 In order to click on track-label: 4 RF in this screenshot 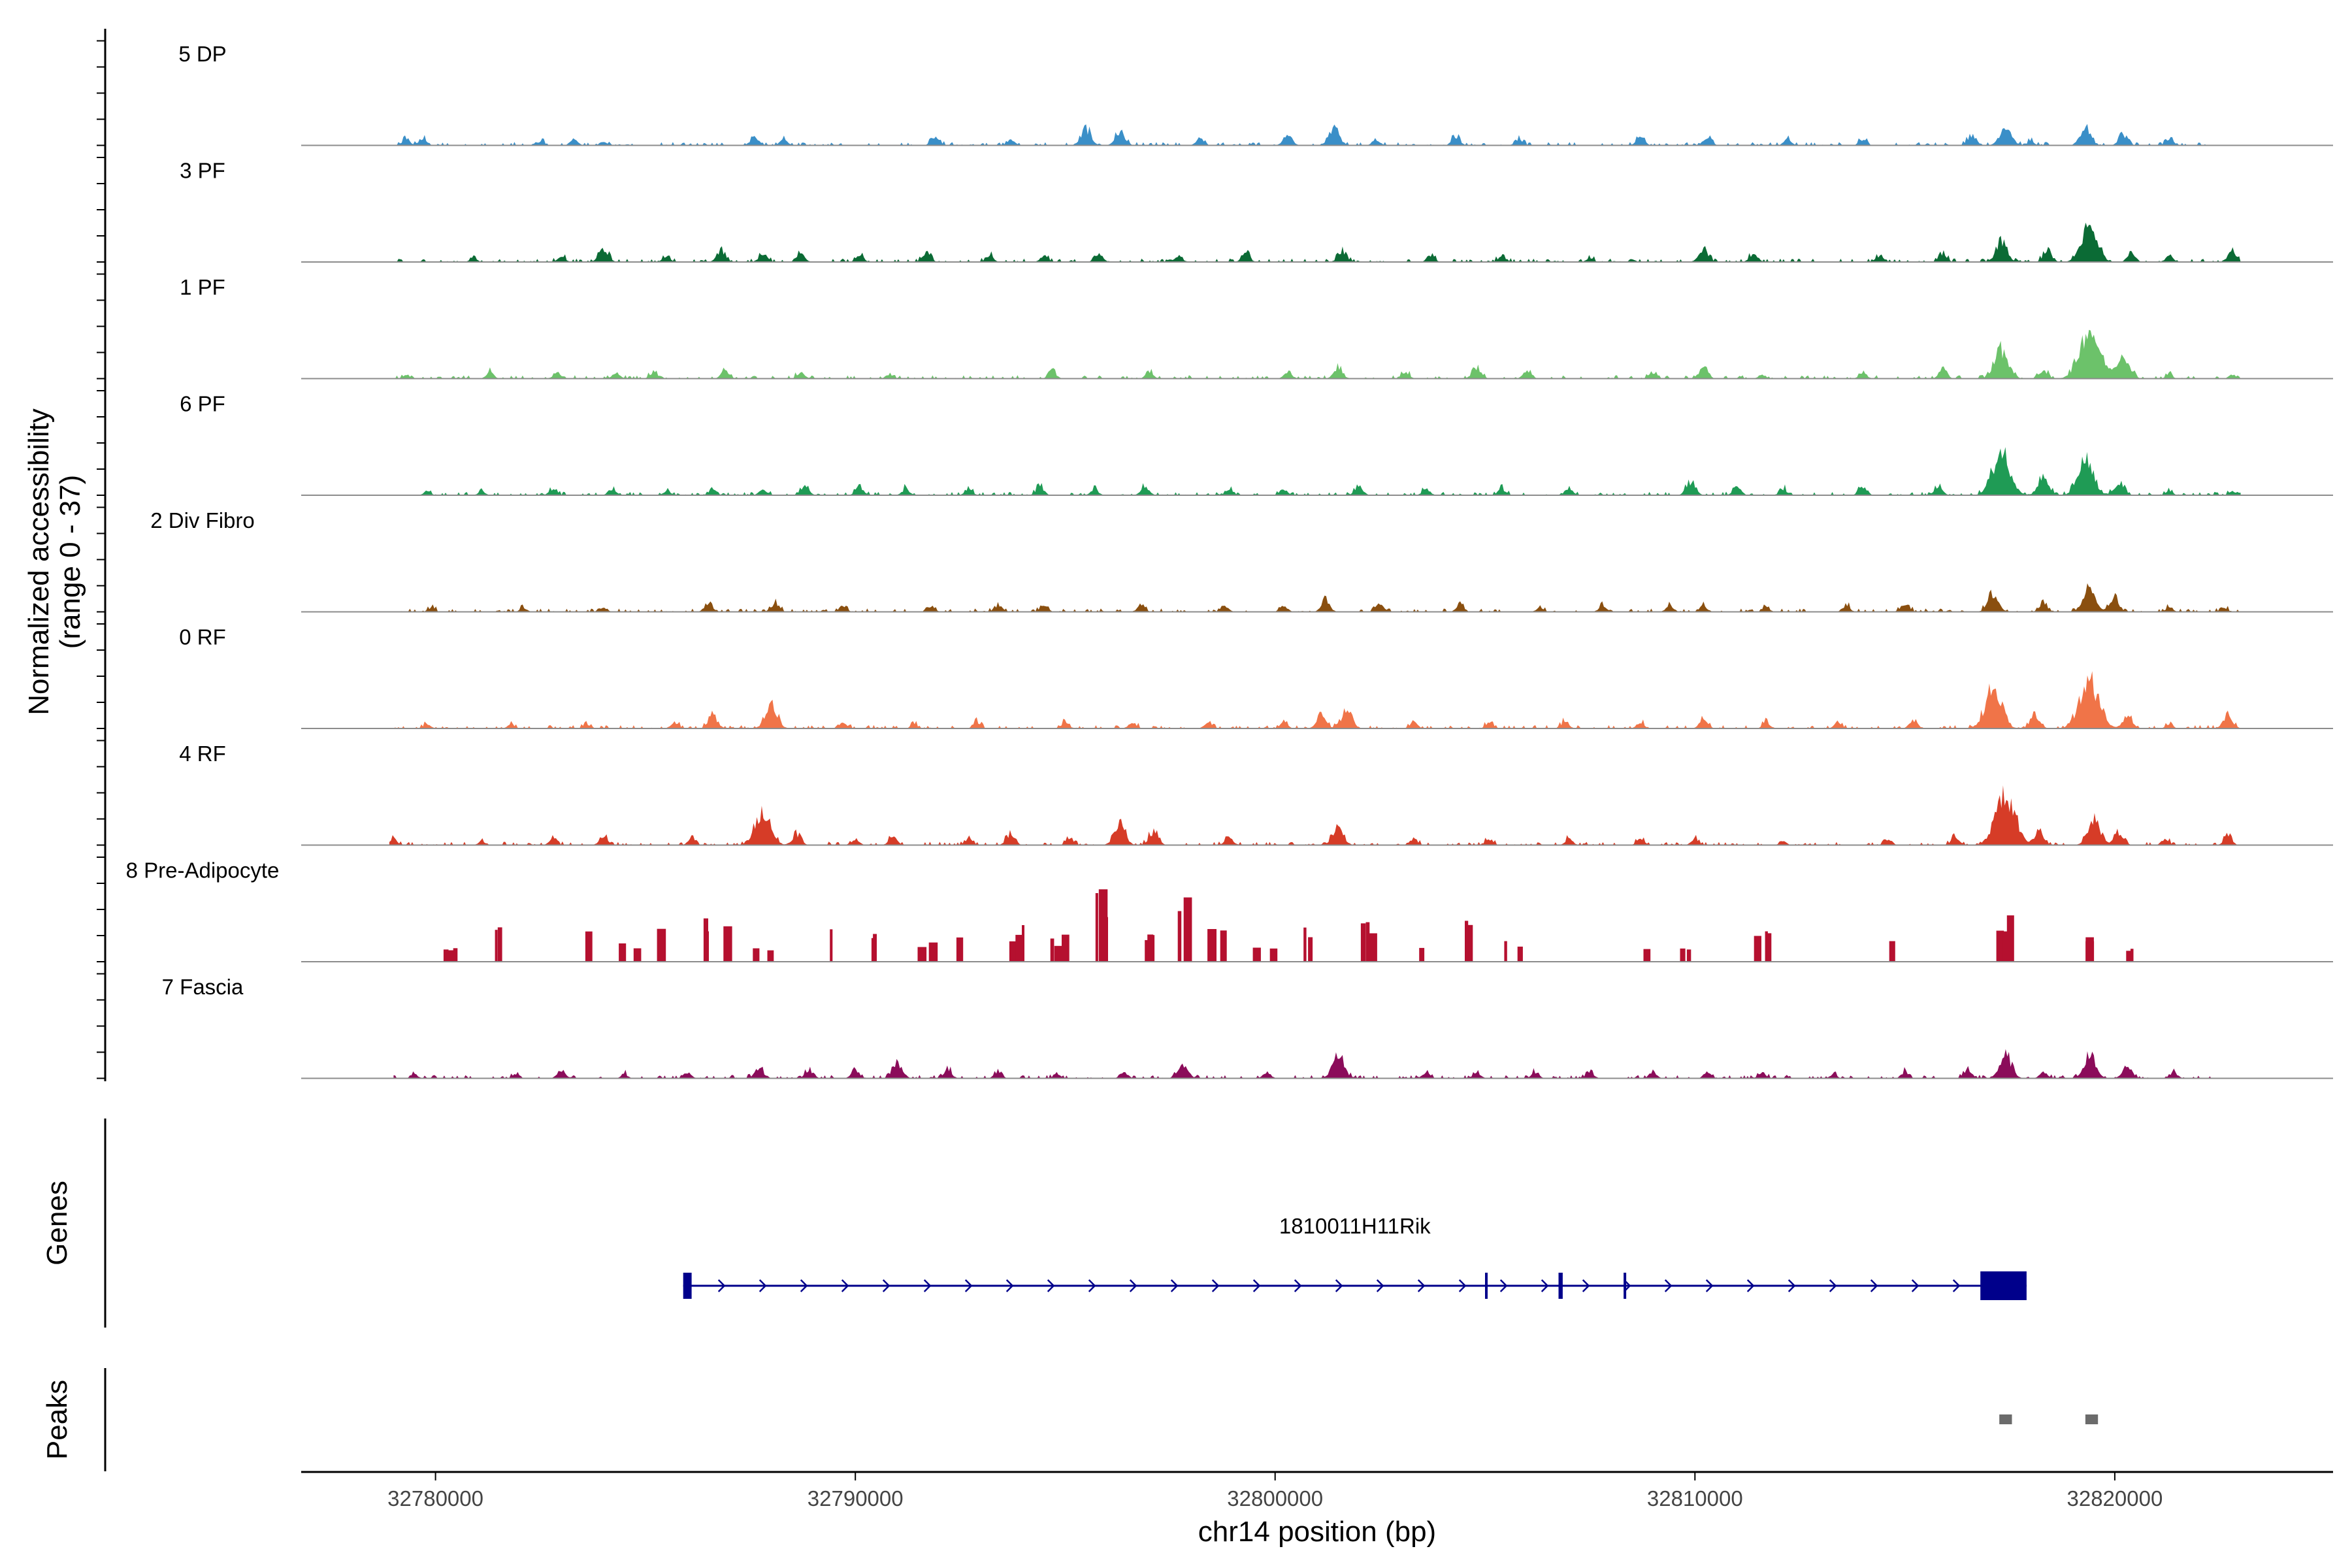, I will do `click(202, 754)`.